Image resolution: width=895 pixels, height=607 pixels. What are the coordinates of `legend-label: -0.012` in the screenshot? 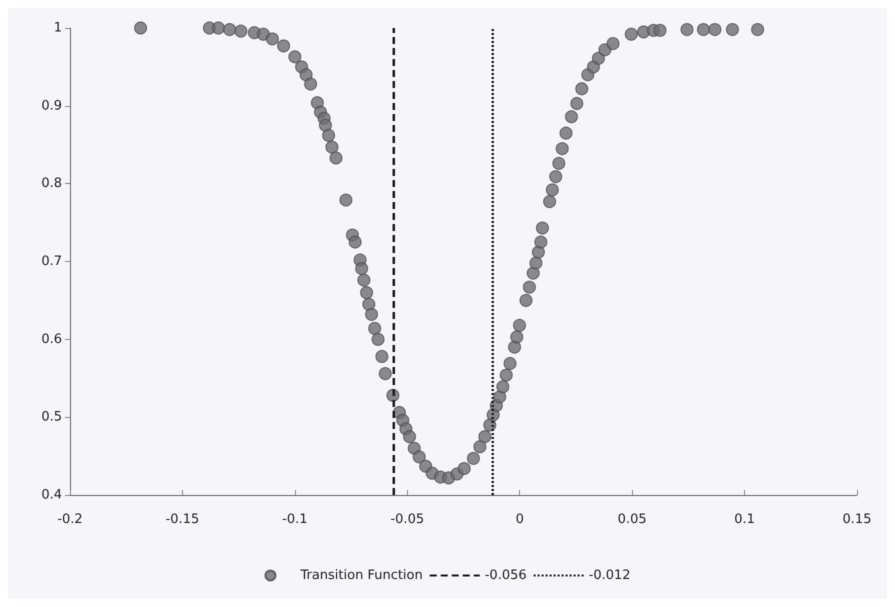 It's located at (609, 575).